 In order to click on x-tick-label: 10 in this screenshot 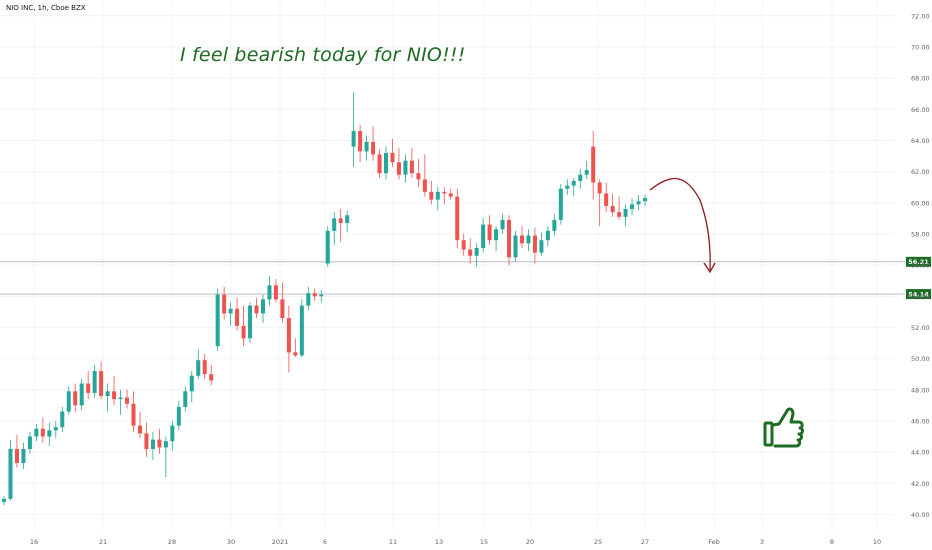, I will do `click(877, 542)`.